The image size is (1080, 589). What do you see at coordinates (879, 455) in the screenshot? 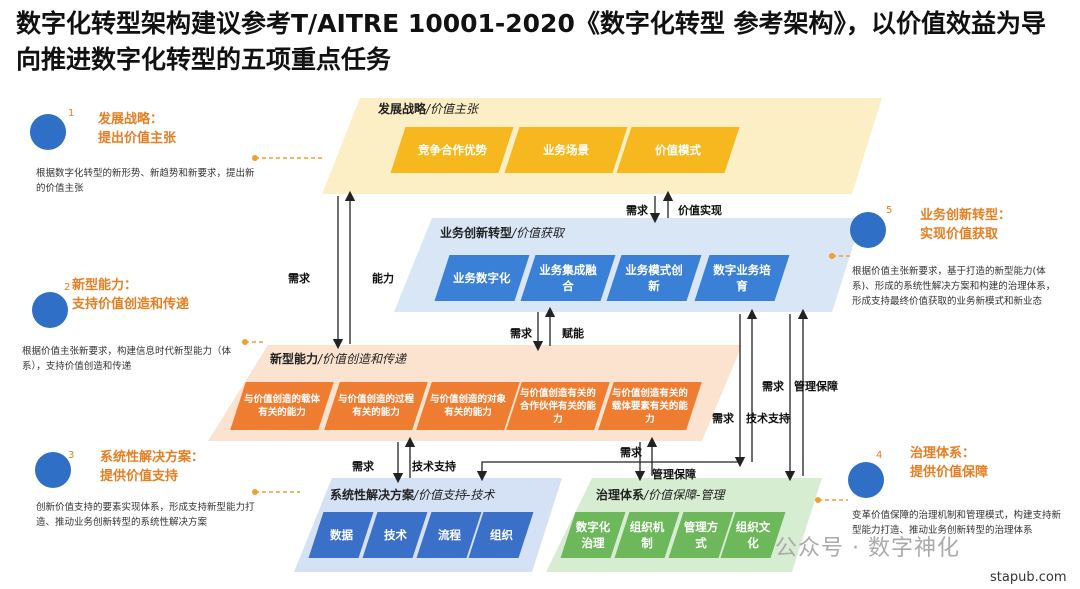
I see `note-number: 4` at bounding box center [879, 455].